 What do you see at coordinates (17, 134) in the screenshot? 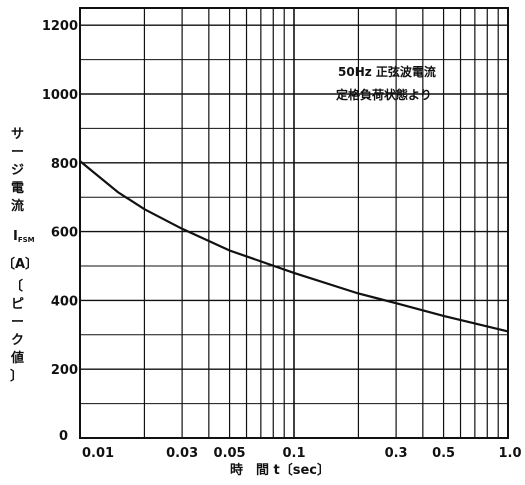
I see `ylabel-char-1: サ` at bounding box center [17, 134].